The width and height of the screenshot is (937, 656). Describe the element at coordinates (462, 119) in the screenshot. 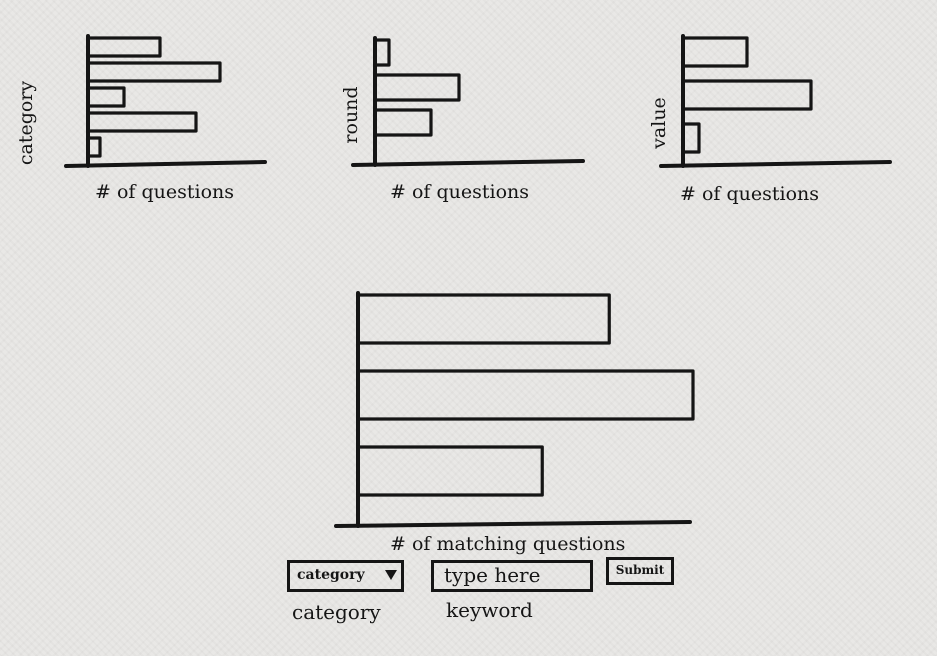

I see `chart-round: # of questions round` at that location.